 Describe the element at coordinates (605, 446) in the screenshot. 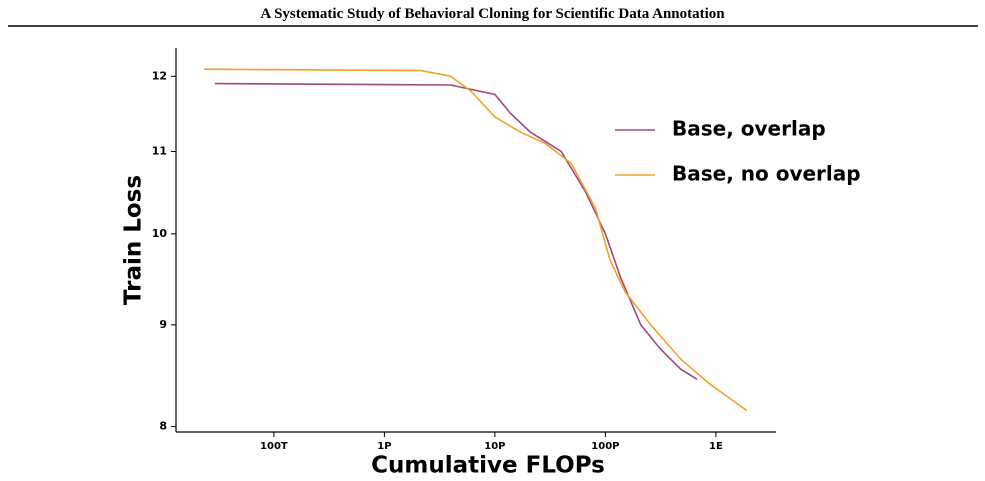

I see `x-tick-label: 100P` at that location.